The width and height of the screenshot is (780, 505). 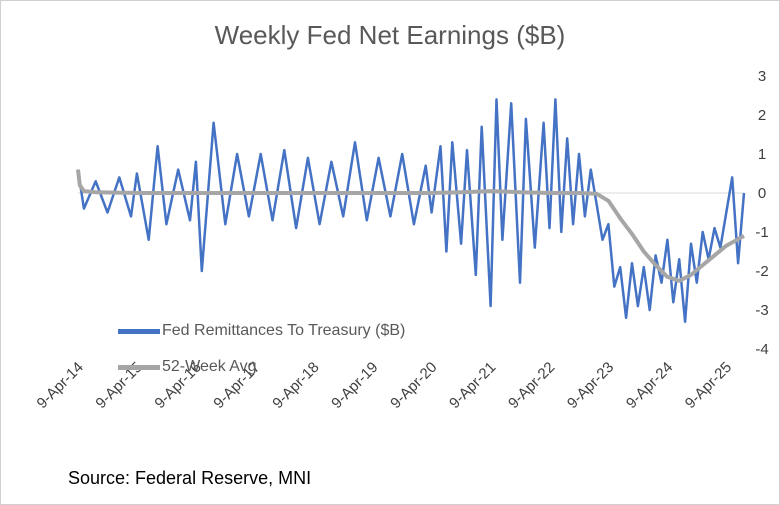 What do you see at coordinates (472, 385) in the screenshot?
I see `x-tick-label: 9-Apr-21` at bounding box center [472, 385].